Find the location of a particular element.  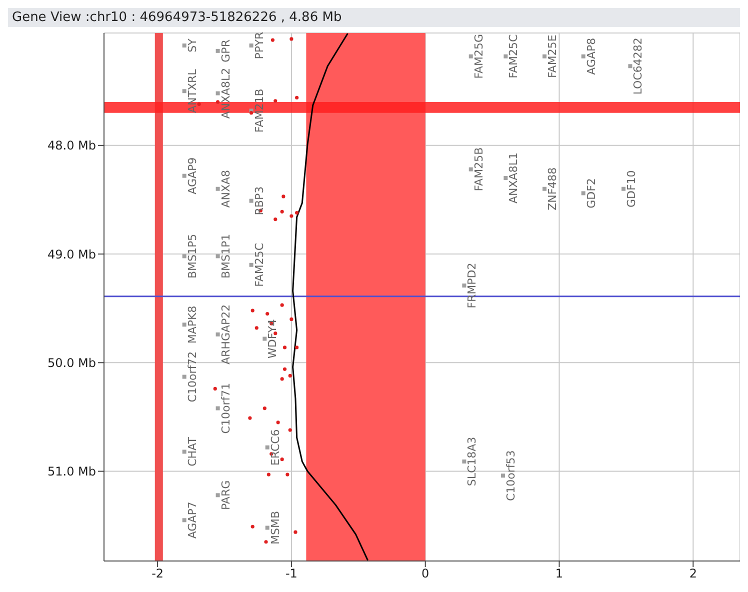

data-label: ARHGAP22 is located at coordinates (225, 334).